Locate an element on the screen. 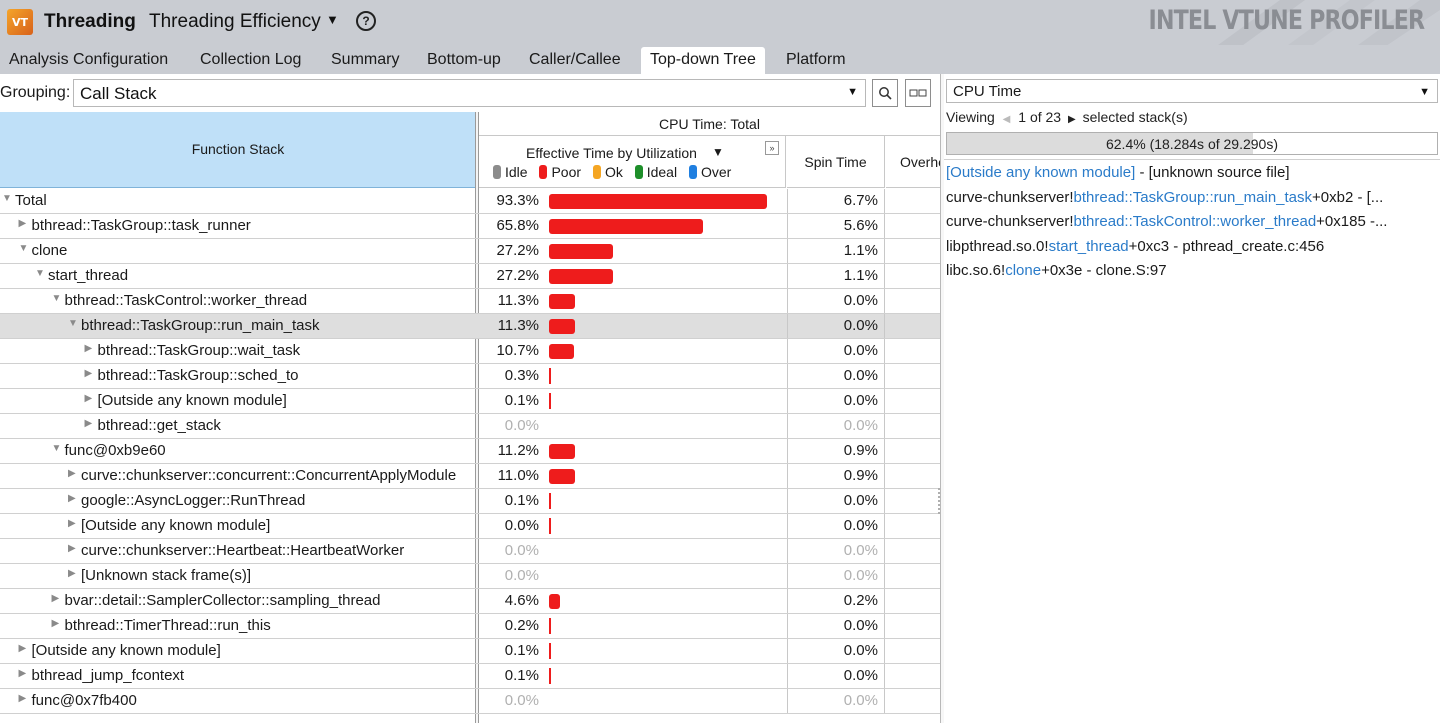 The width and height of the screenshot is (1440, 723). spin-time-value: 0.0% is located at coordinates (860, 400).